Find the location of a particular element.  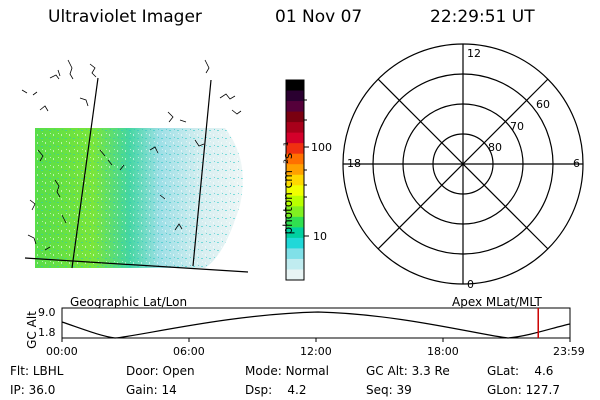

time-display: 22:29:51 UT is located at coordinates (482, 17).